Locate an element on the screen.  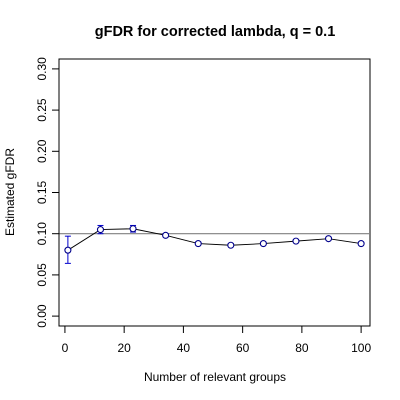
chart-title: gFDR for corrected lambda, q = 0.1 is located at coordinates (215, 32).